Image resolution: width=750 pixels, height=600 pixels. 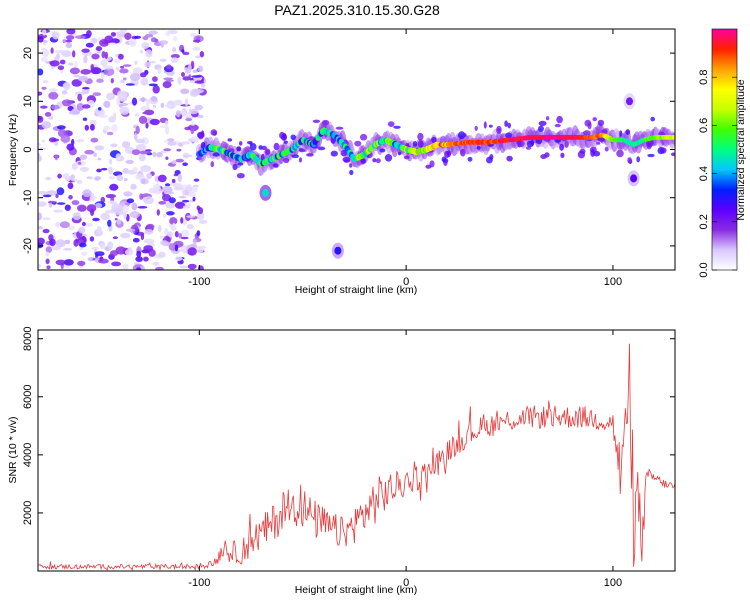 What do you see at coordinates (435, 147) in the screenshot?
I see `spectrogram-ridge` at bounding box center [435, 147].